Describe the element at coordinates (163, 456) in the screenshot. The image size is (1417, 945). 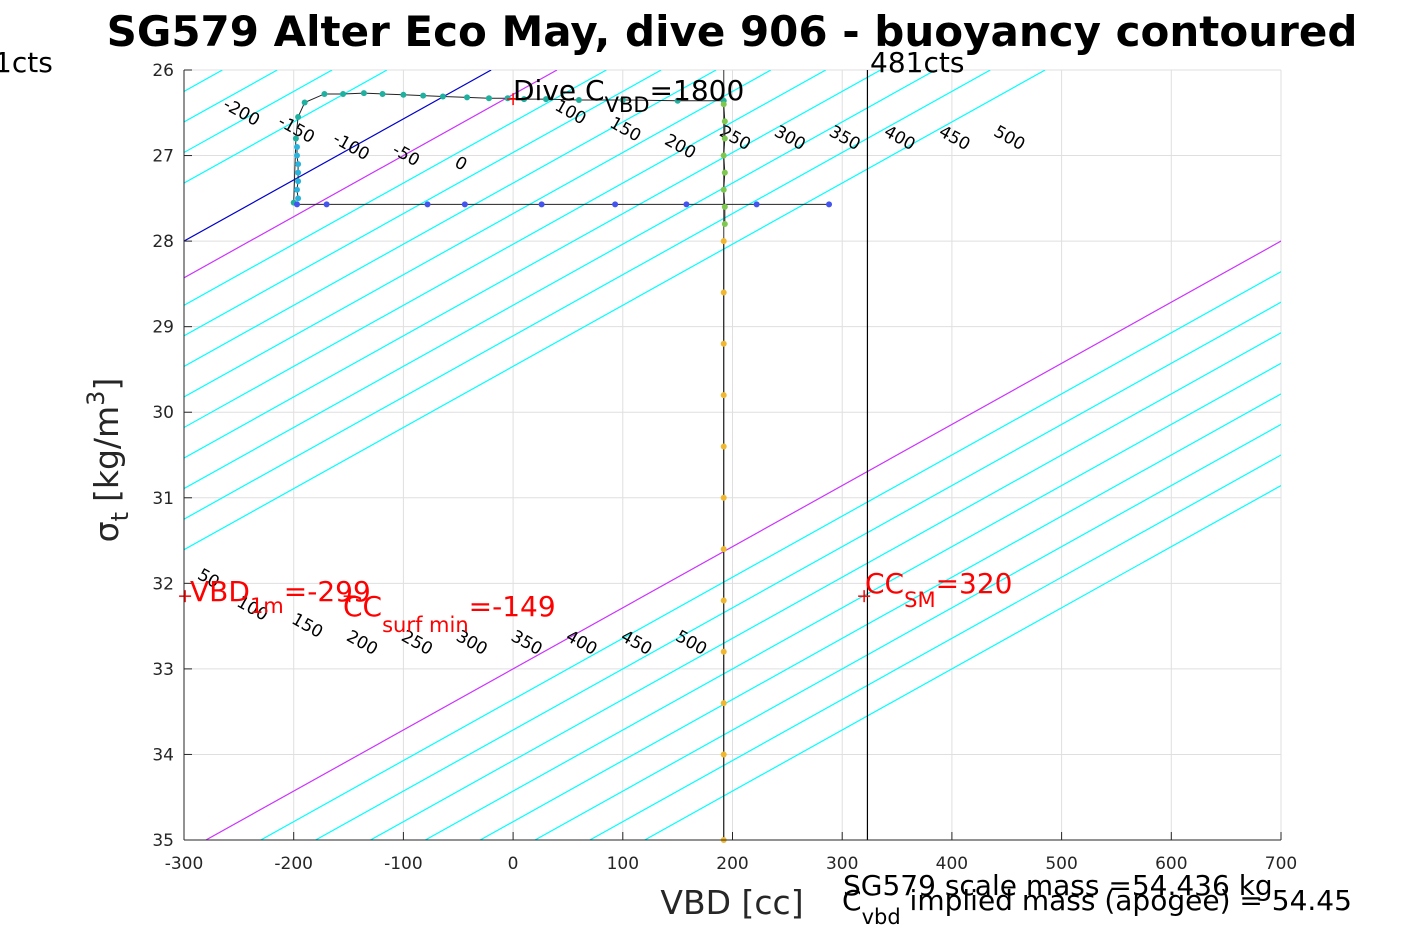
I see `y-tick-labels: 26 27 28 29 30 31 32 33 34 35` at that location.